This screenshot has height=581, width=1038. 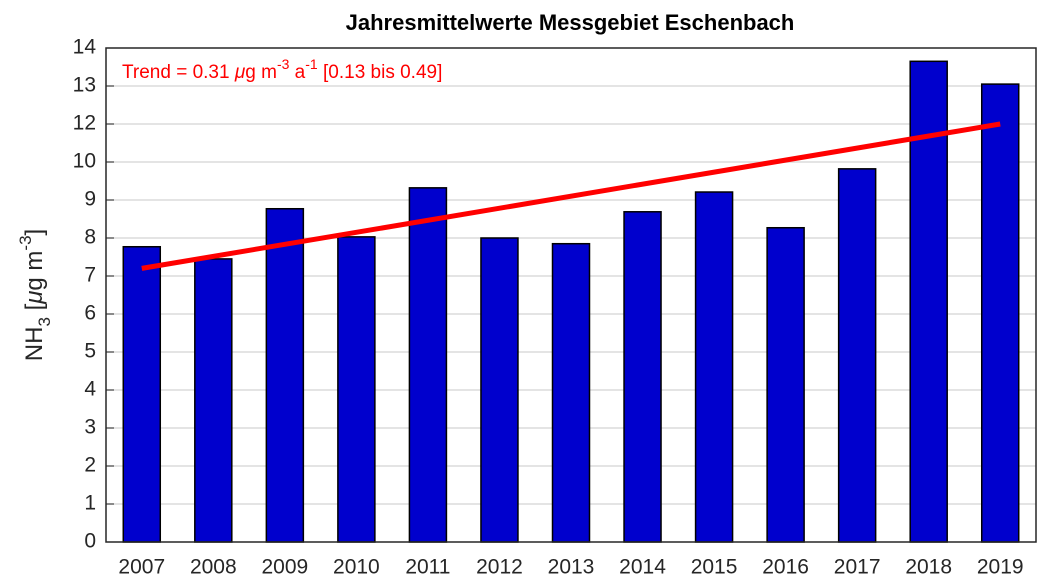 I want to click on x-tick-label: 2013, so click(x=571, y=567).